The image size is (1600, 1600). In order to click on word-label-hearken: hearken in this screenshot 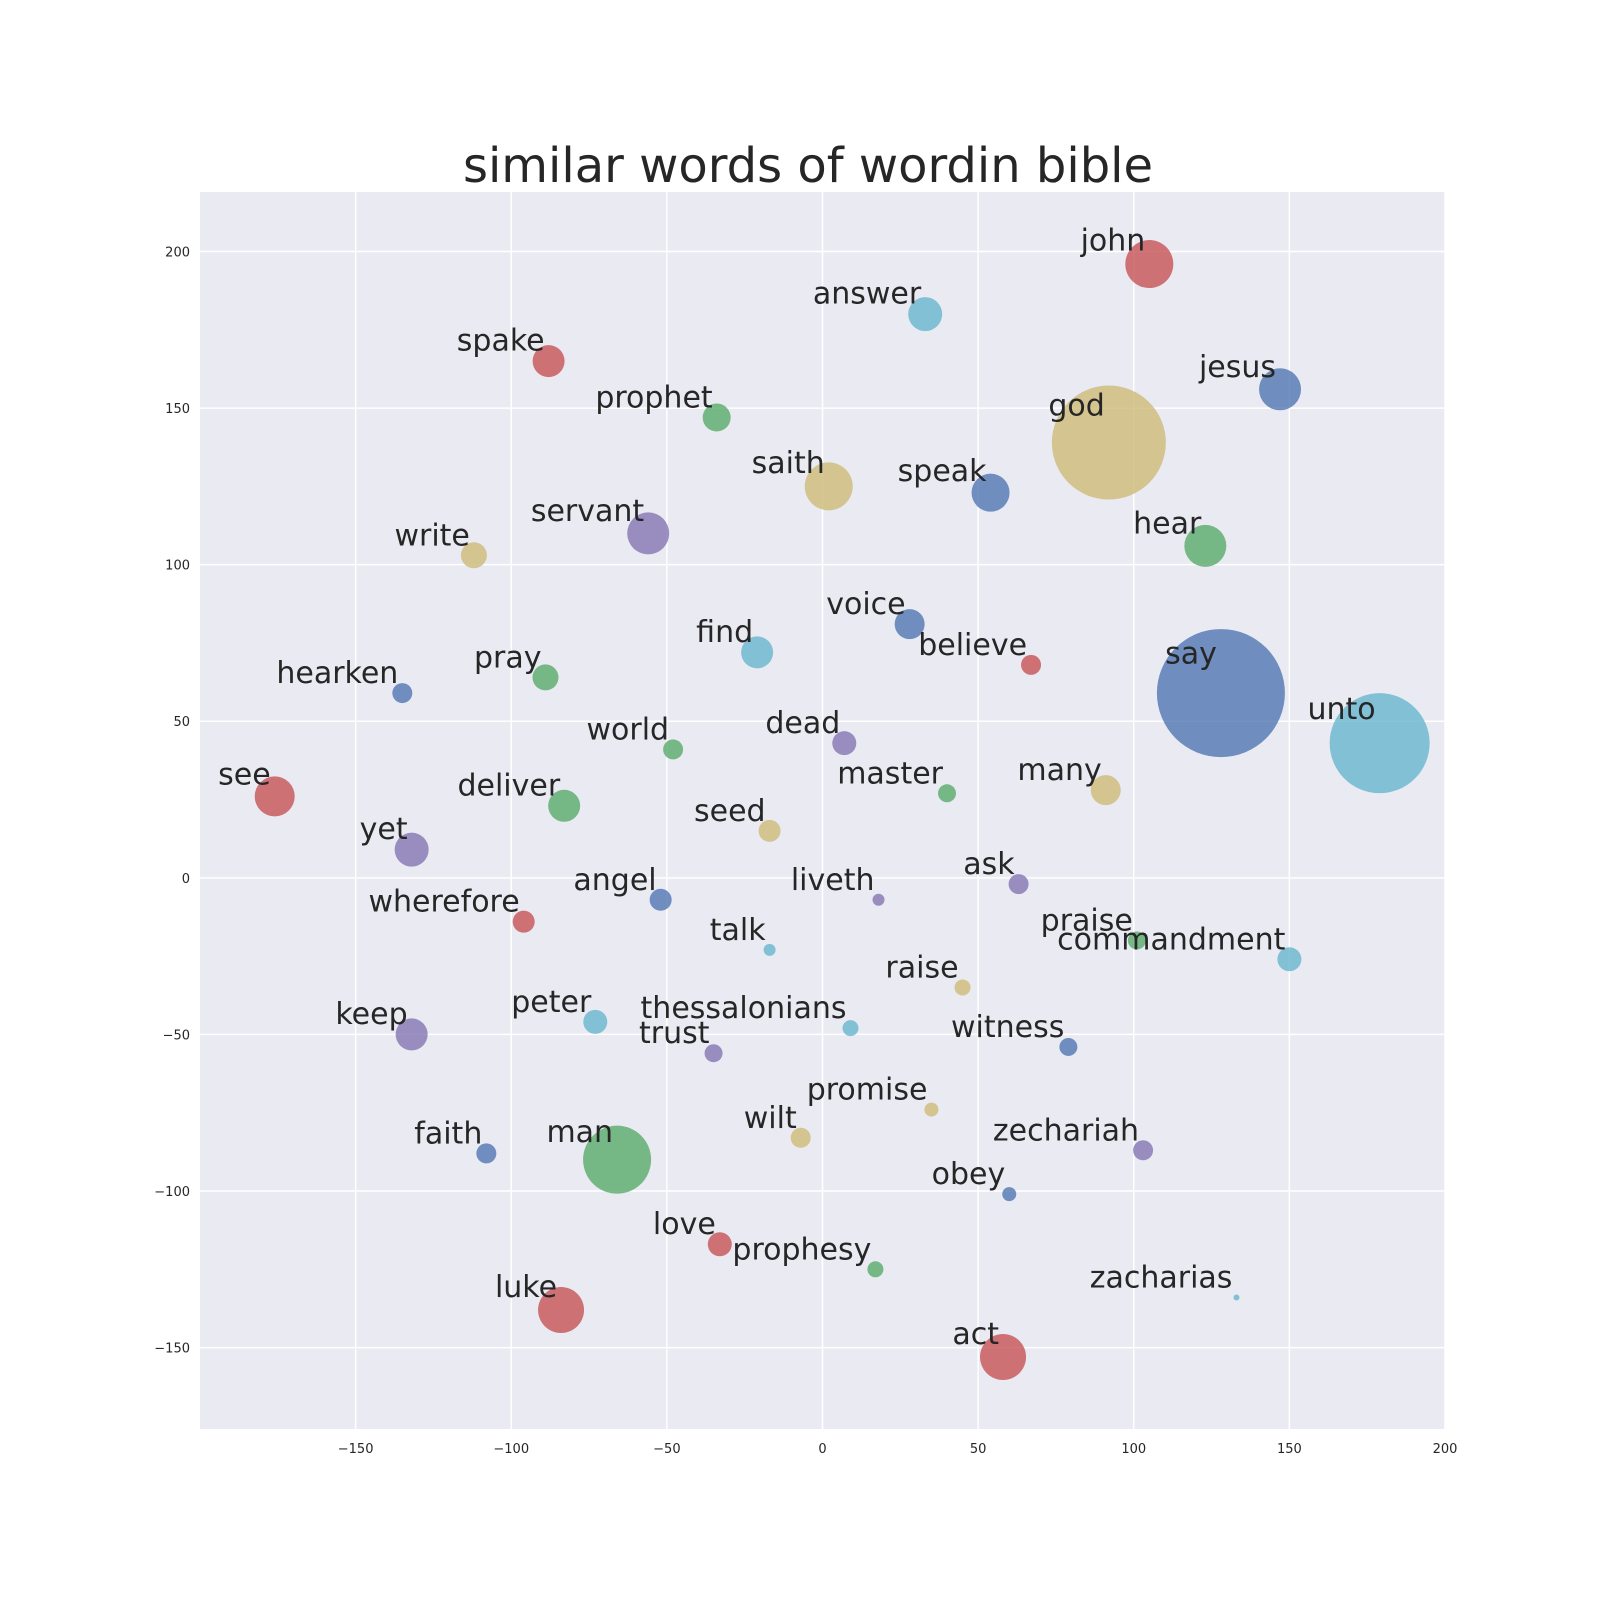, I will do `click(337, 673)`.